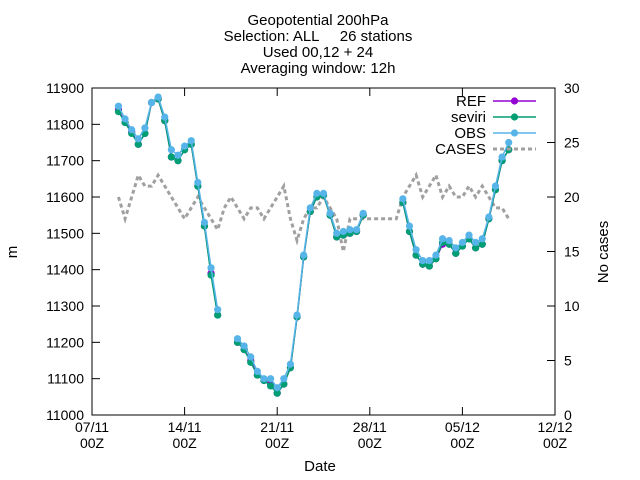 This screenshot has width=640, height=480. I want to click on y2-tick-label: 5, so click(568, 361).